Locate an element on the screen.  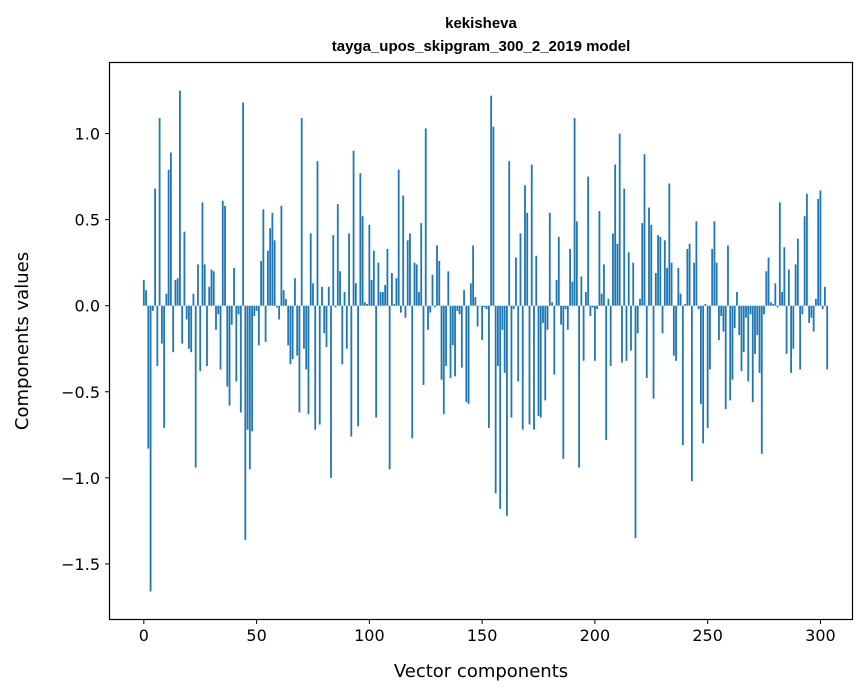
y-tick-label: 0.0 is located at coordinates (87, 306).